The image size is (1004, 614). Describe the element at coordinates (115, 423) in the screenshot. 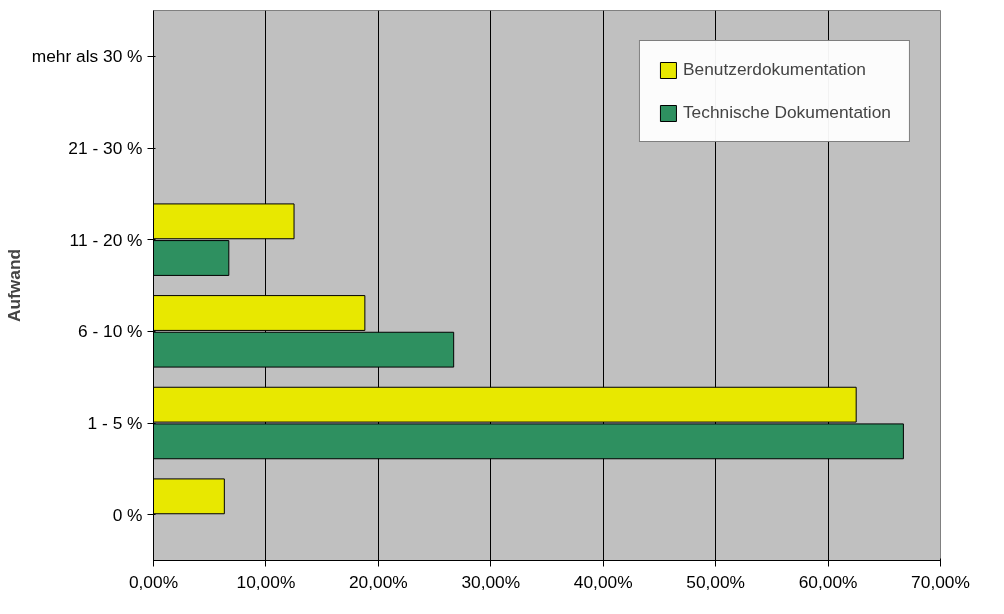

I see `y-tick-label: 1 - 5 %` at that location.